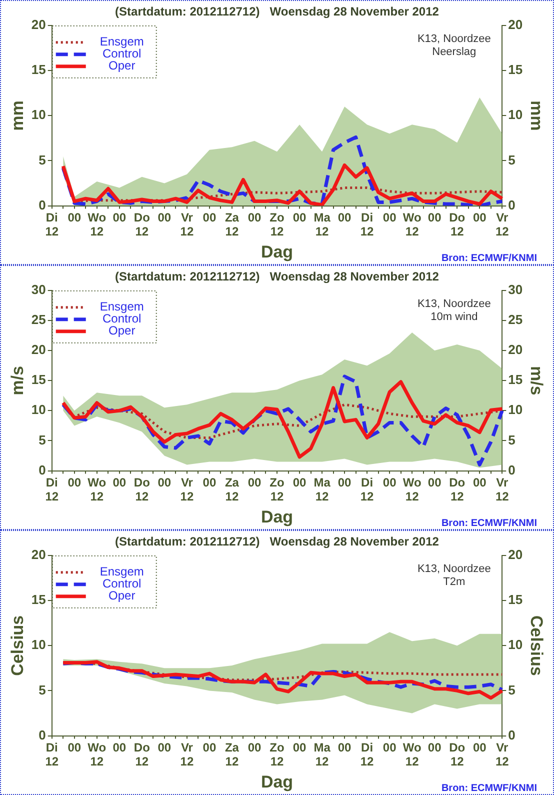 Image resolution: width=554 pixels, height=795 pixels. What do you see at coordinates (17, 645) in the screenshot?
I see `y-axis-title: Celsius` at bounding box center [17, 645].